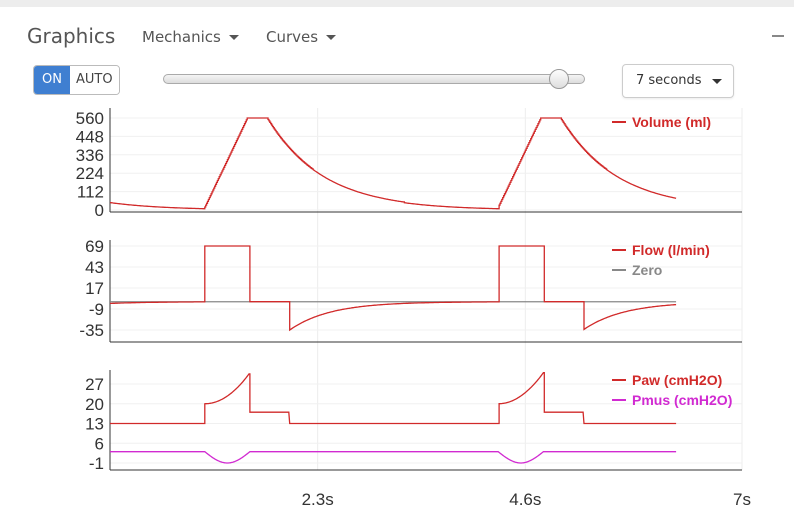  Describe the element at coordinates (558, 79) in the screenshot. I see `slider-thumb` at that location.